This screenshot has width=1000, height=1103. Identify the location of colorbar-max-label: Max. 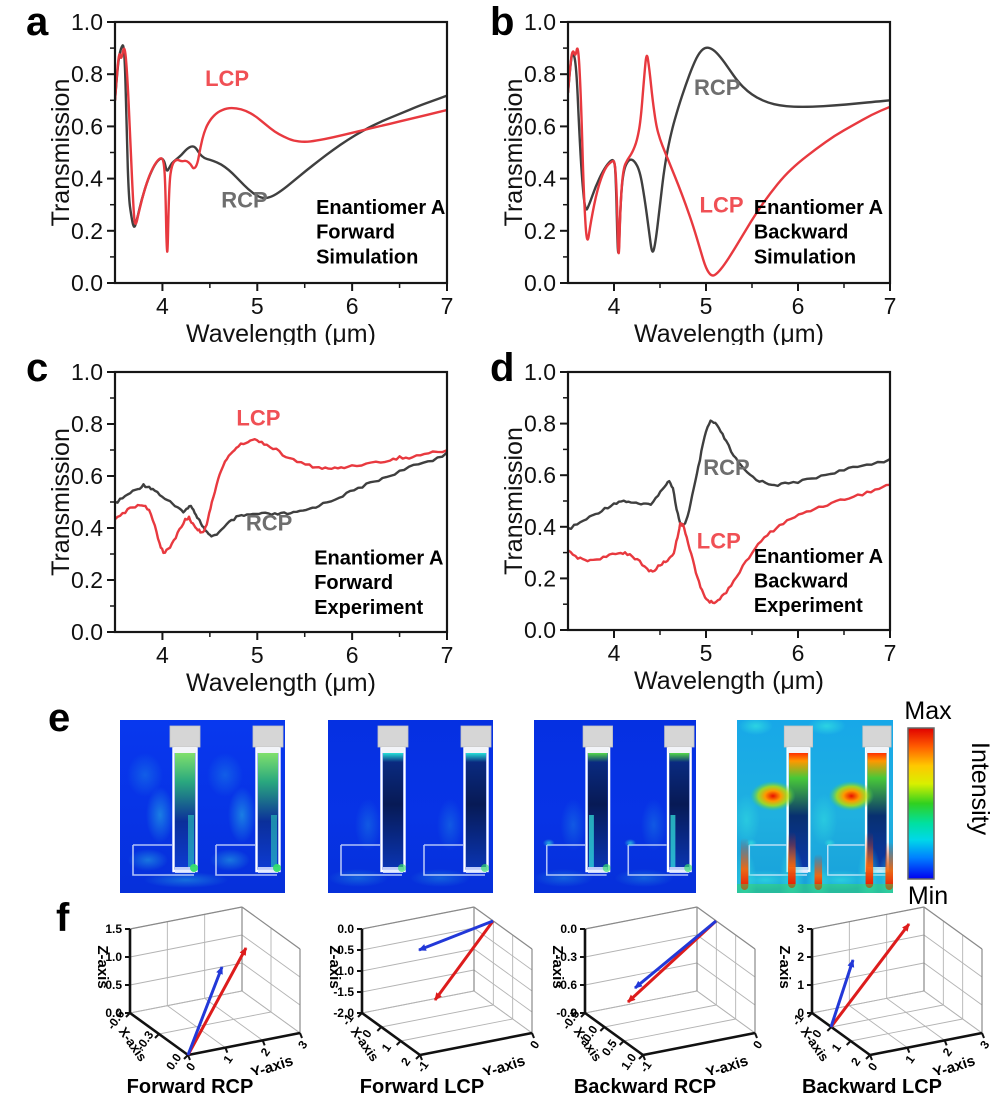
(928, 711).